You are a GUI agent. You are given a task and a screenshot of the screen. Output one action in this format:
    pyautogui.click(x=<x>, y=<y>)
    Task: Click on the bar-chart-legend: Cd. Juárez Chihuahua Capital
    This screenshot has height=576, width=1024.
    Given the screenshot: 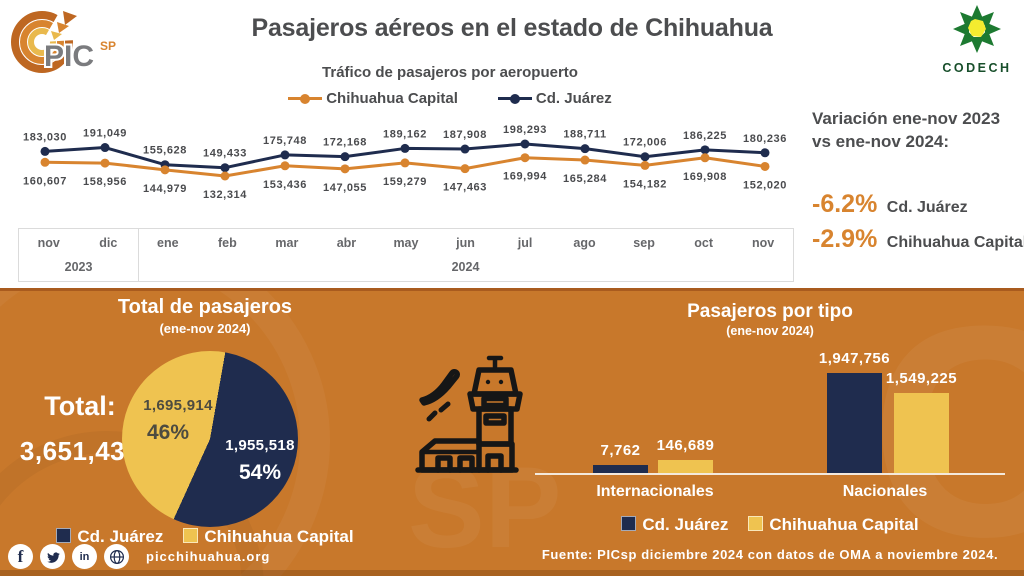 What is the action you would take?
    pyautogui.click(x=770, y=525)
    